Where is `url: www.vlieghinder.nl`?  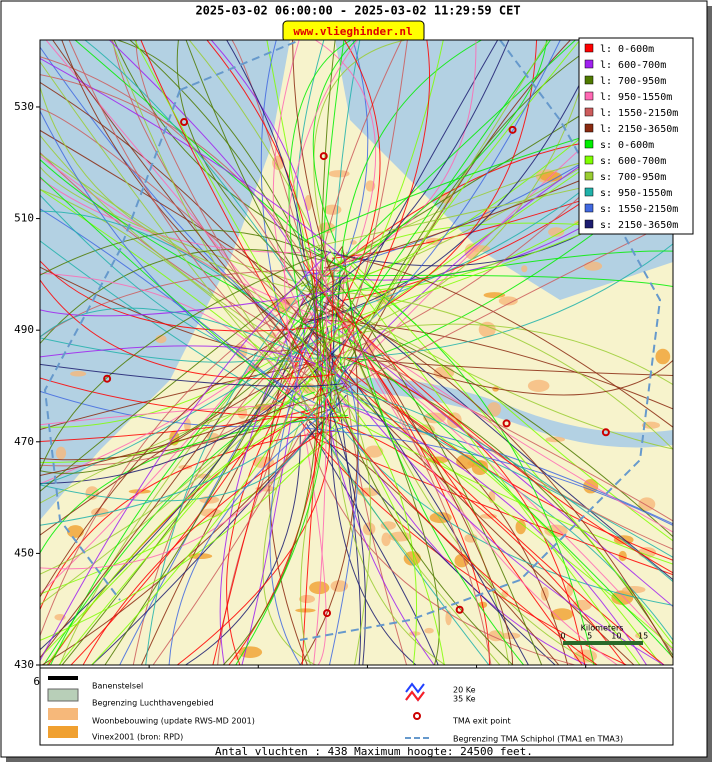
url: www.vlieghinder.nl is located at coordinates (352, 31).